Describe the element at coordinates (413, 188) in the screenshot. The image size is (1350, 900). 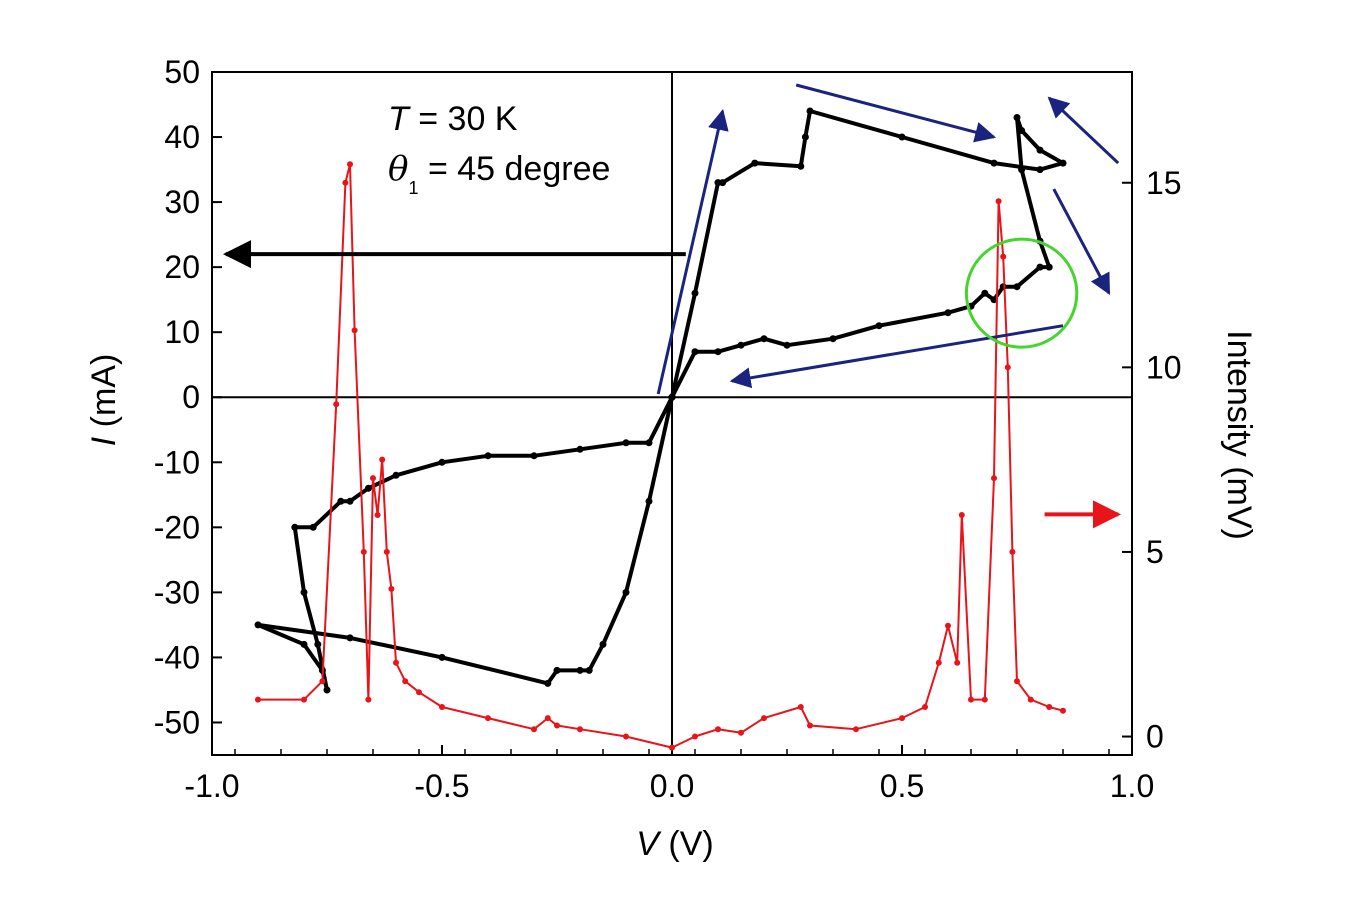
I see `angle-subscript: 1` at that location.